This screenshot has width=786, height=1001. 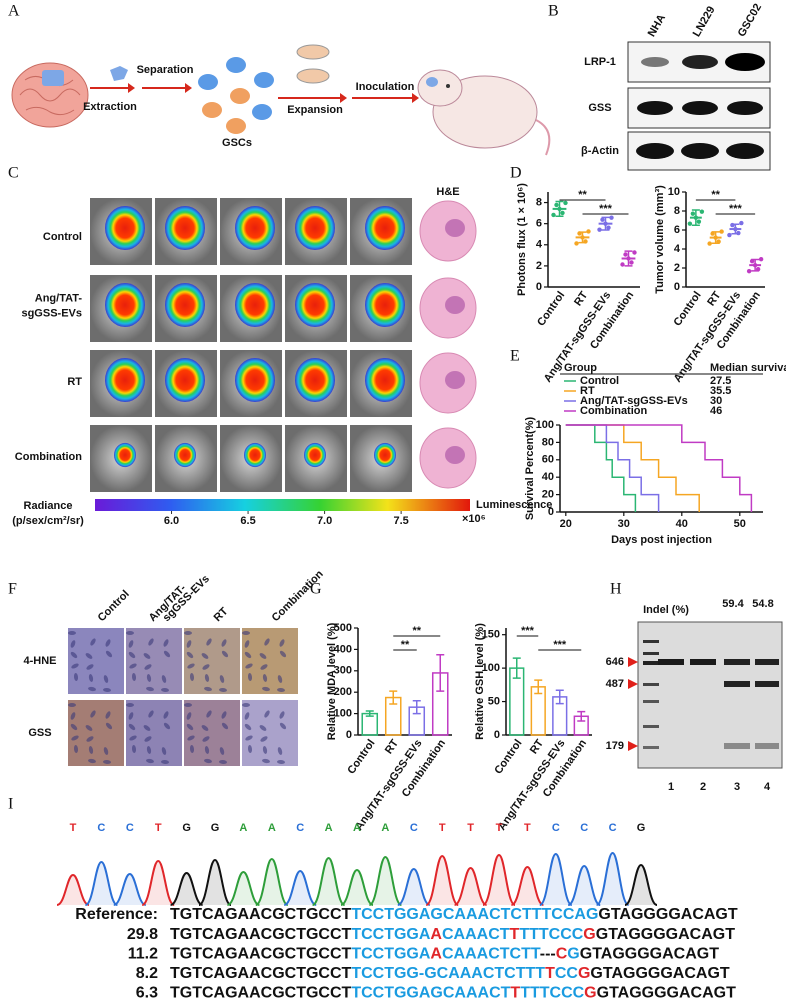 I want to click on he-lesion, so click(x=455, y=228).